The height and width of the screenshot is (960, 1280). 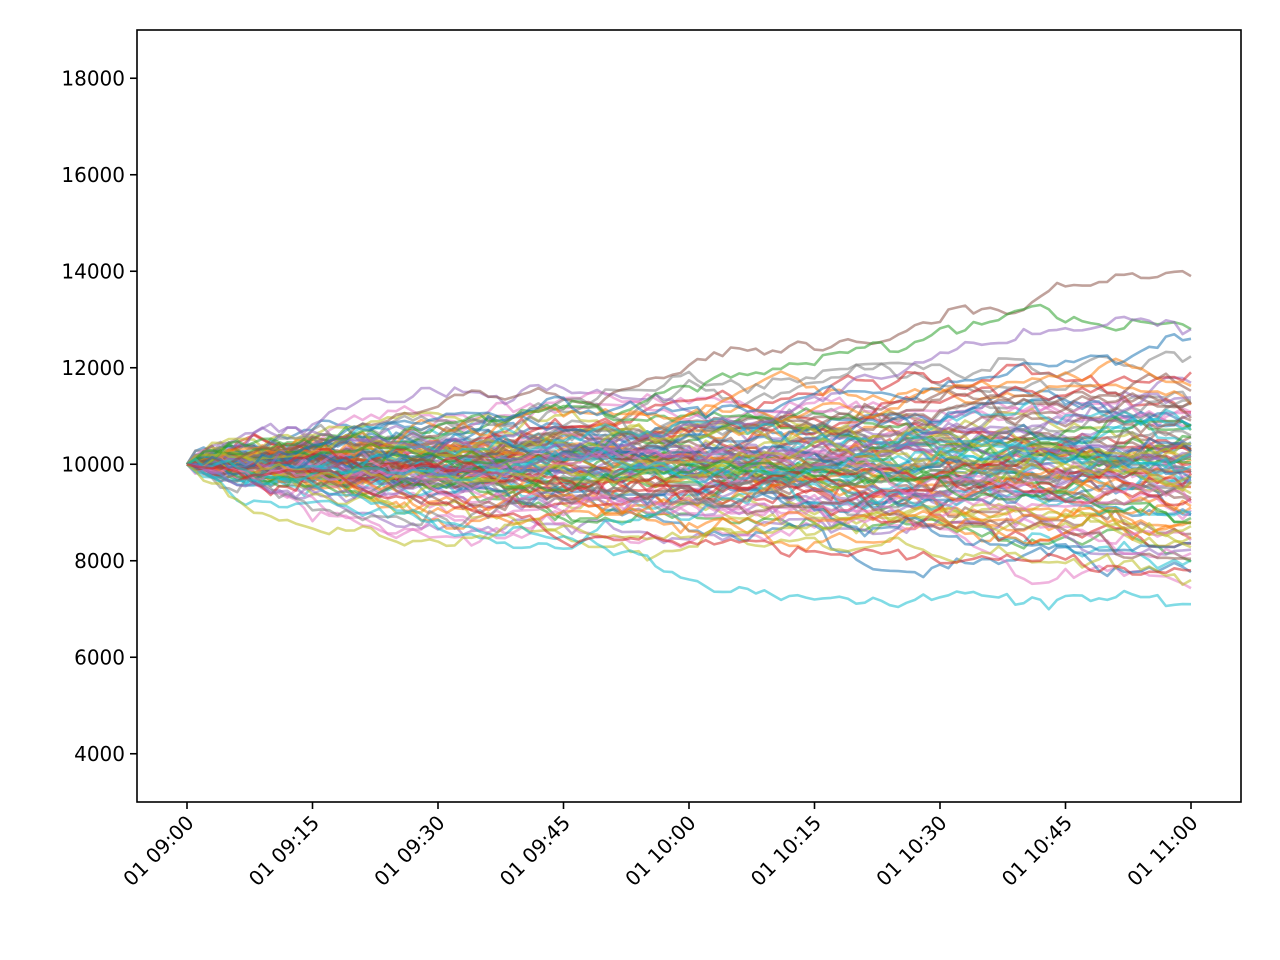 I want to click on y-tick-label: 12000, so click(x=93, y=368).